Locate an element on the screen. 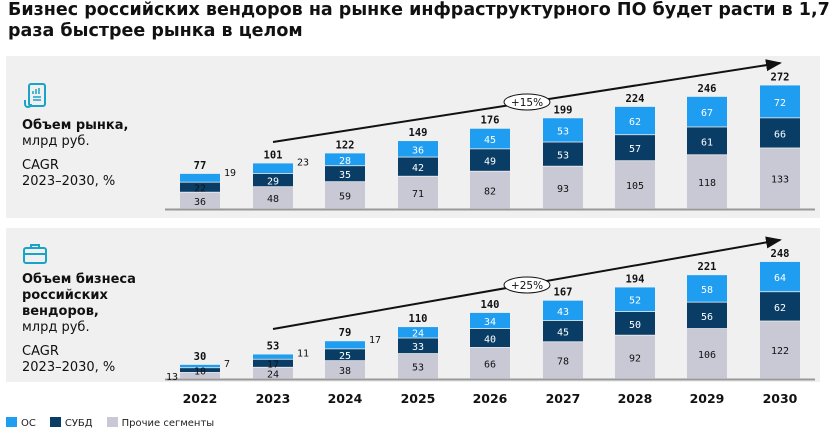  data-label: 118 is located at coordinates (707, 183).